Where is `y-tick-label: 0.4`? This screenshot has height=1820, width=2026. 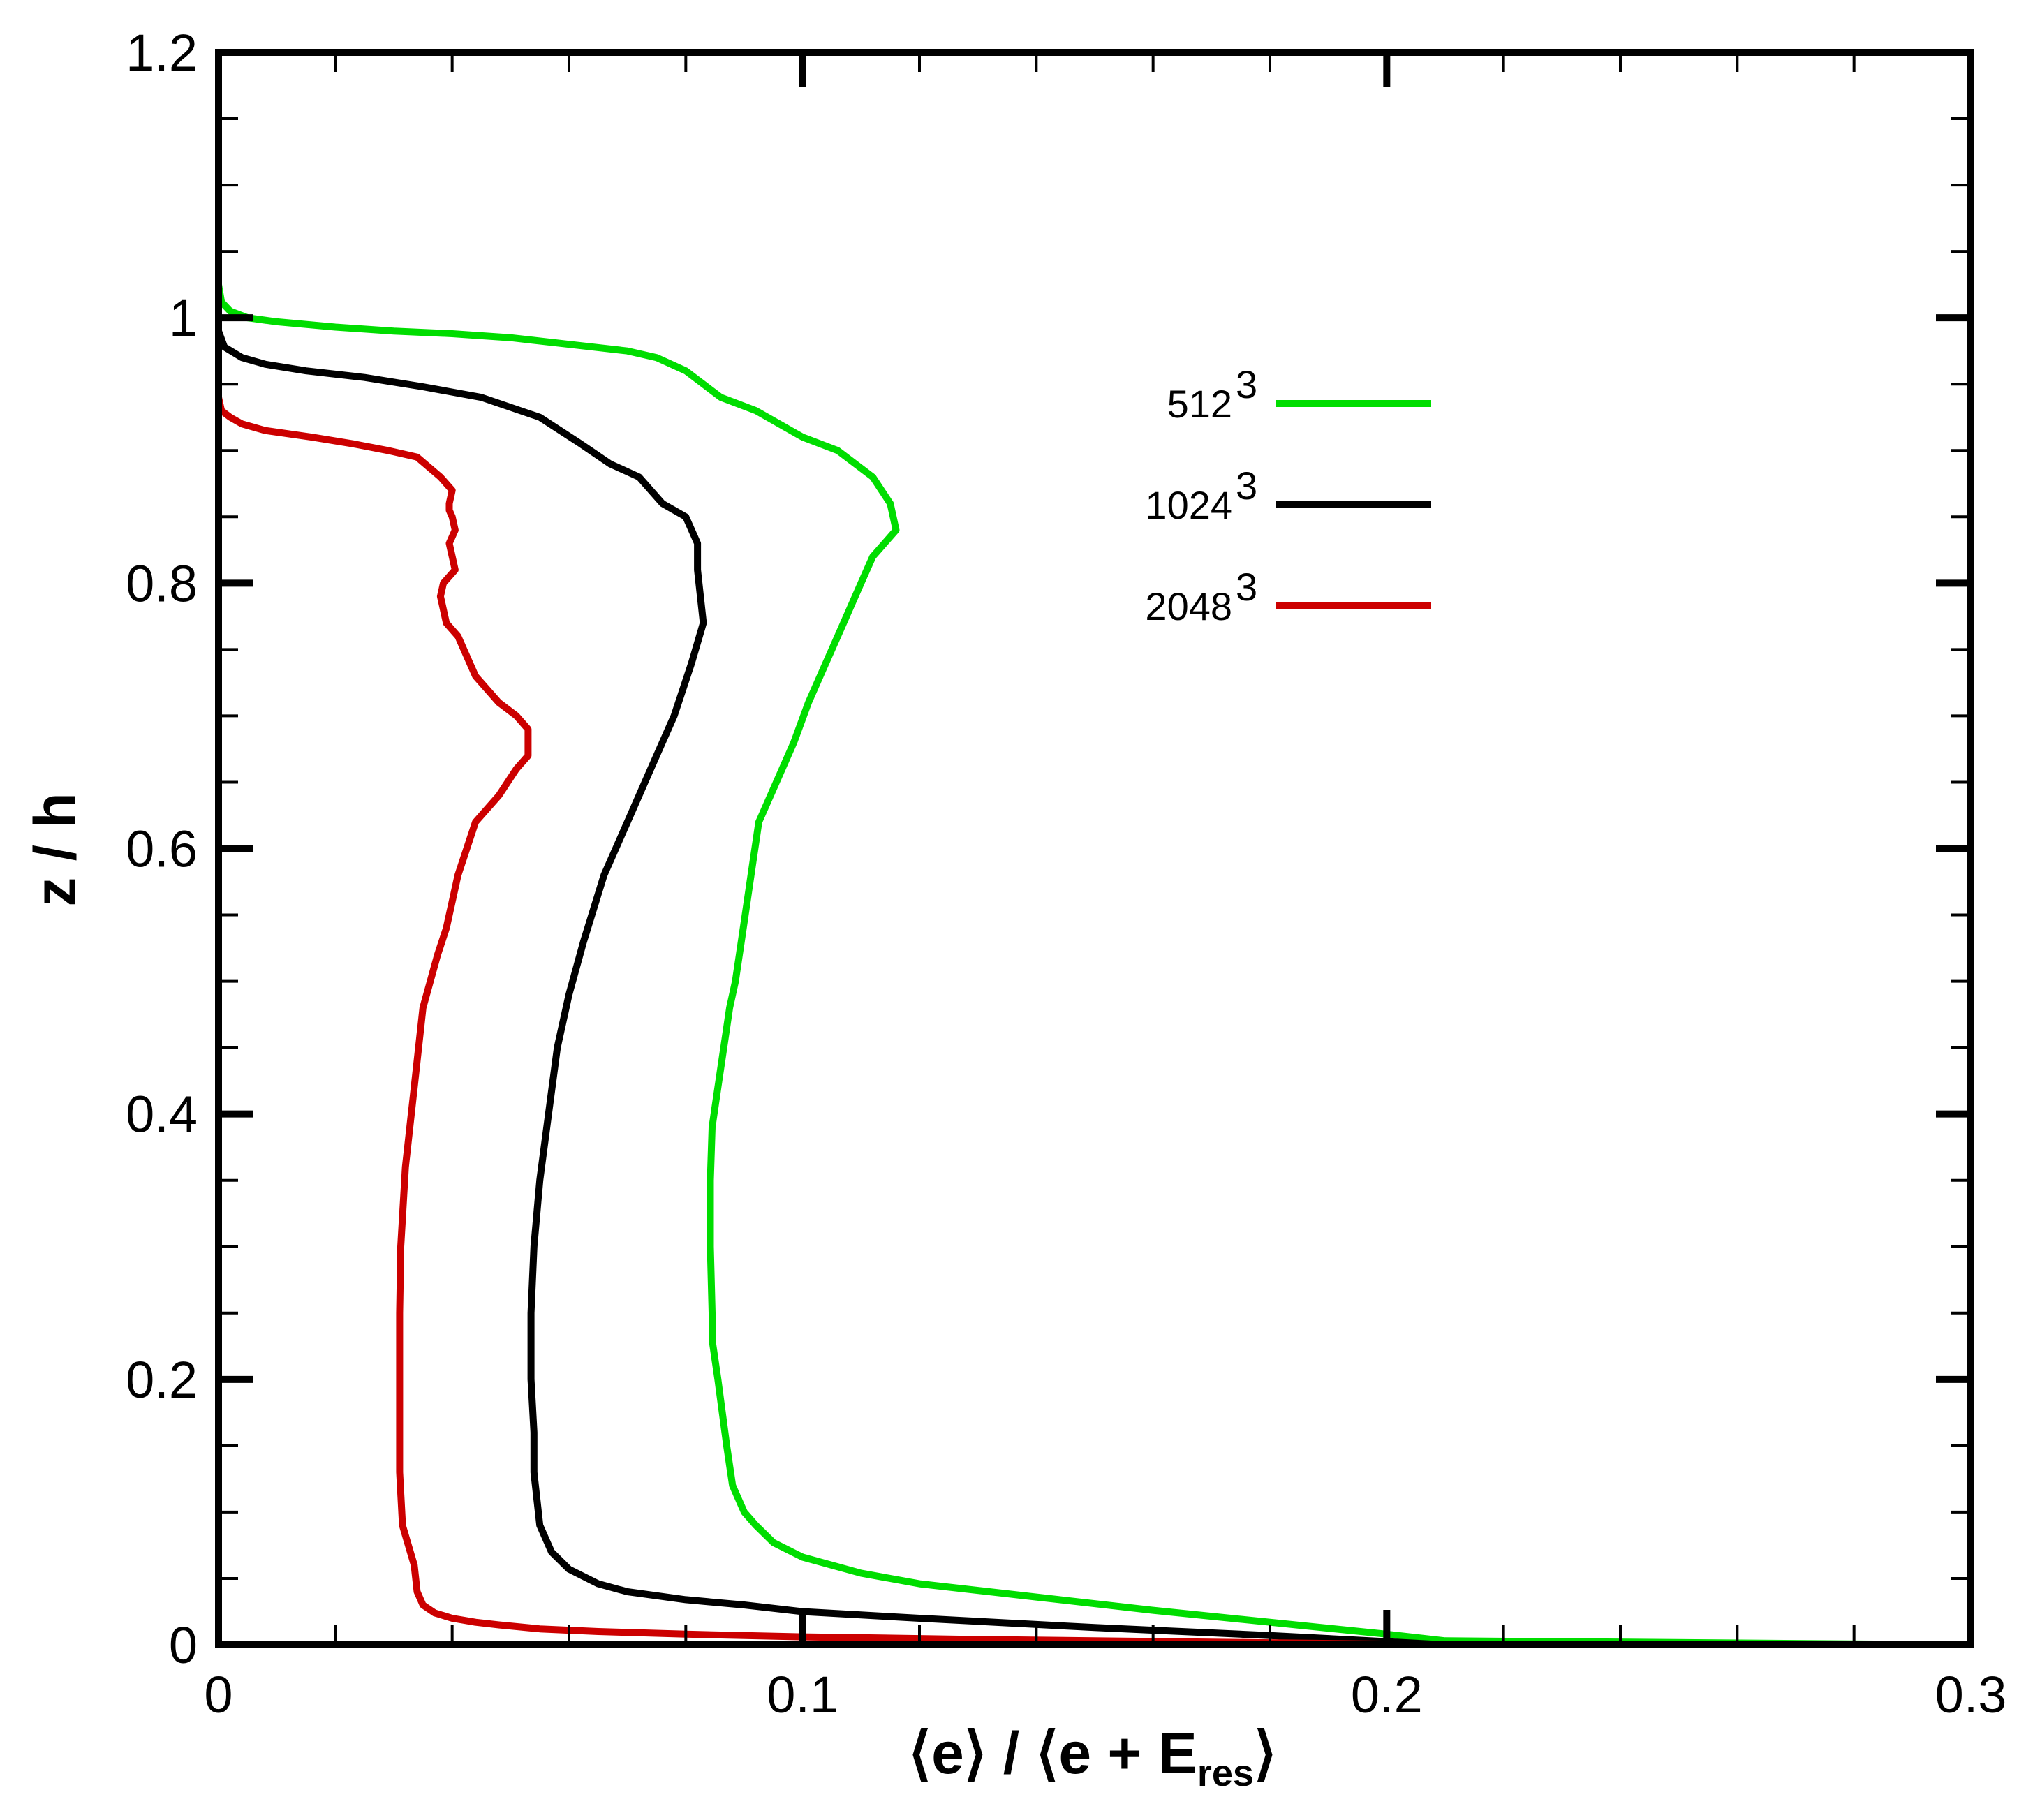 y-tick-label: 0.4 is located at coordinates (162, 1115).